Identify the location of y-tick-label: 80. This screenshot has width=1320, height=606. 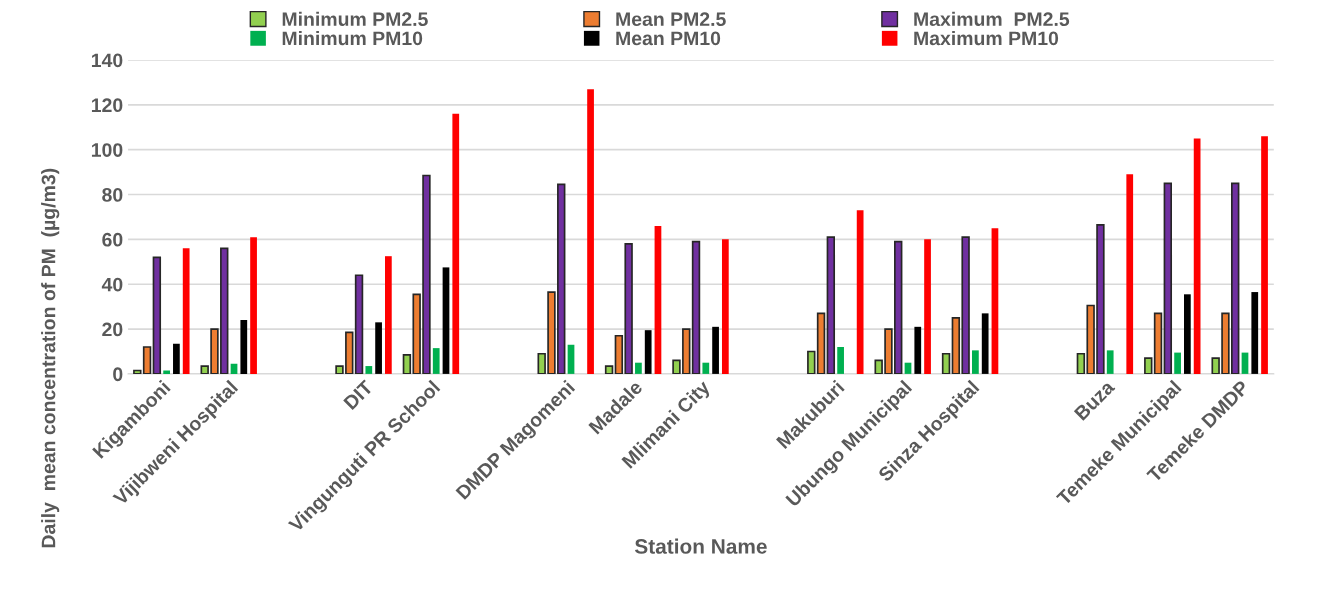
(112, 194).